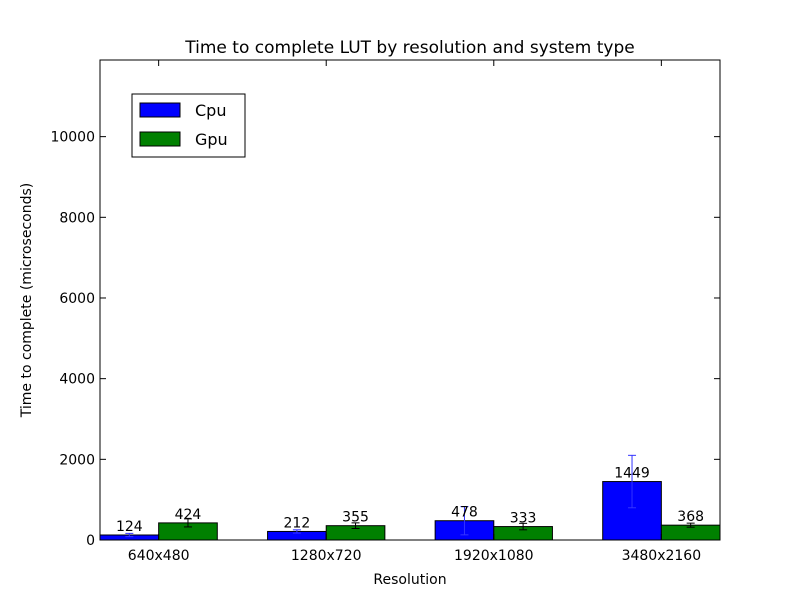 The width and height of the screenshot is (800, 600). I want to click on data-label-cpu-1280x720: 212, so click(297, 523).